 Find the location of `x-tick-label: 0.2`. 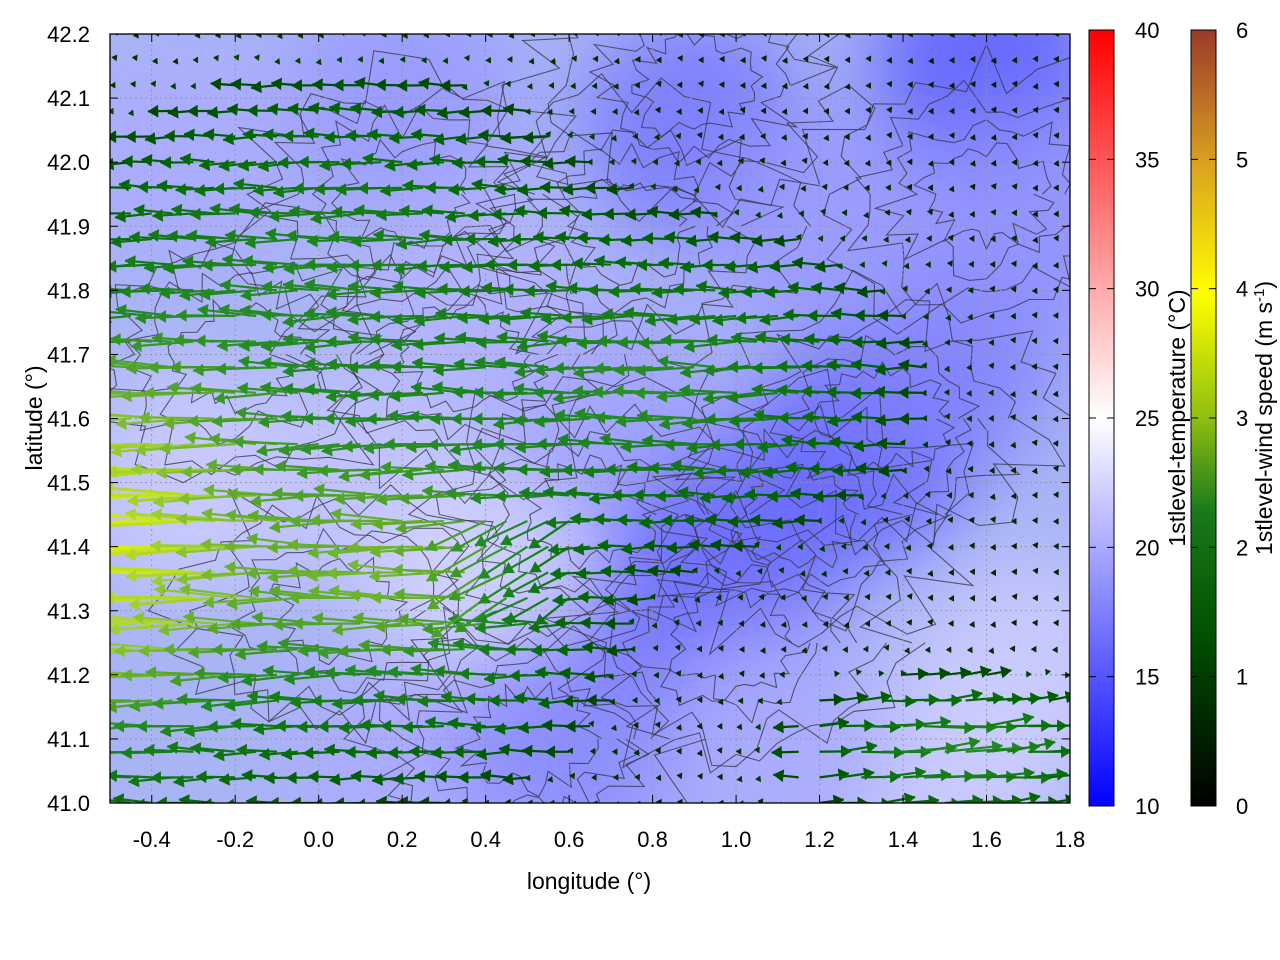

x-tick-label: 0.2 is located at coordinates (402, 839).